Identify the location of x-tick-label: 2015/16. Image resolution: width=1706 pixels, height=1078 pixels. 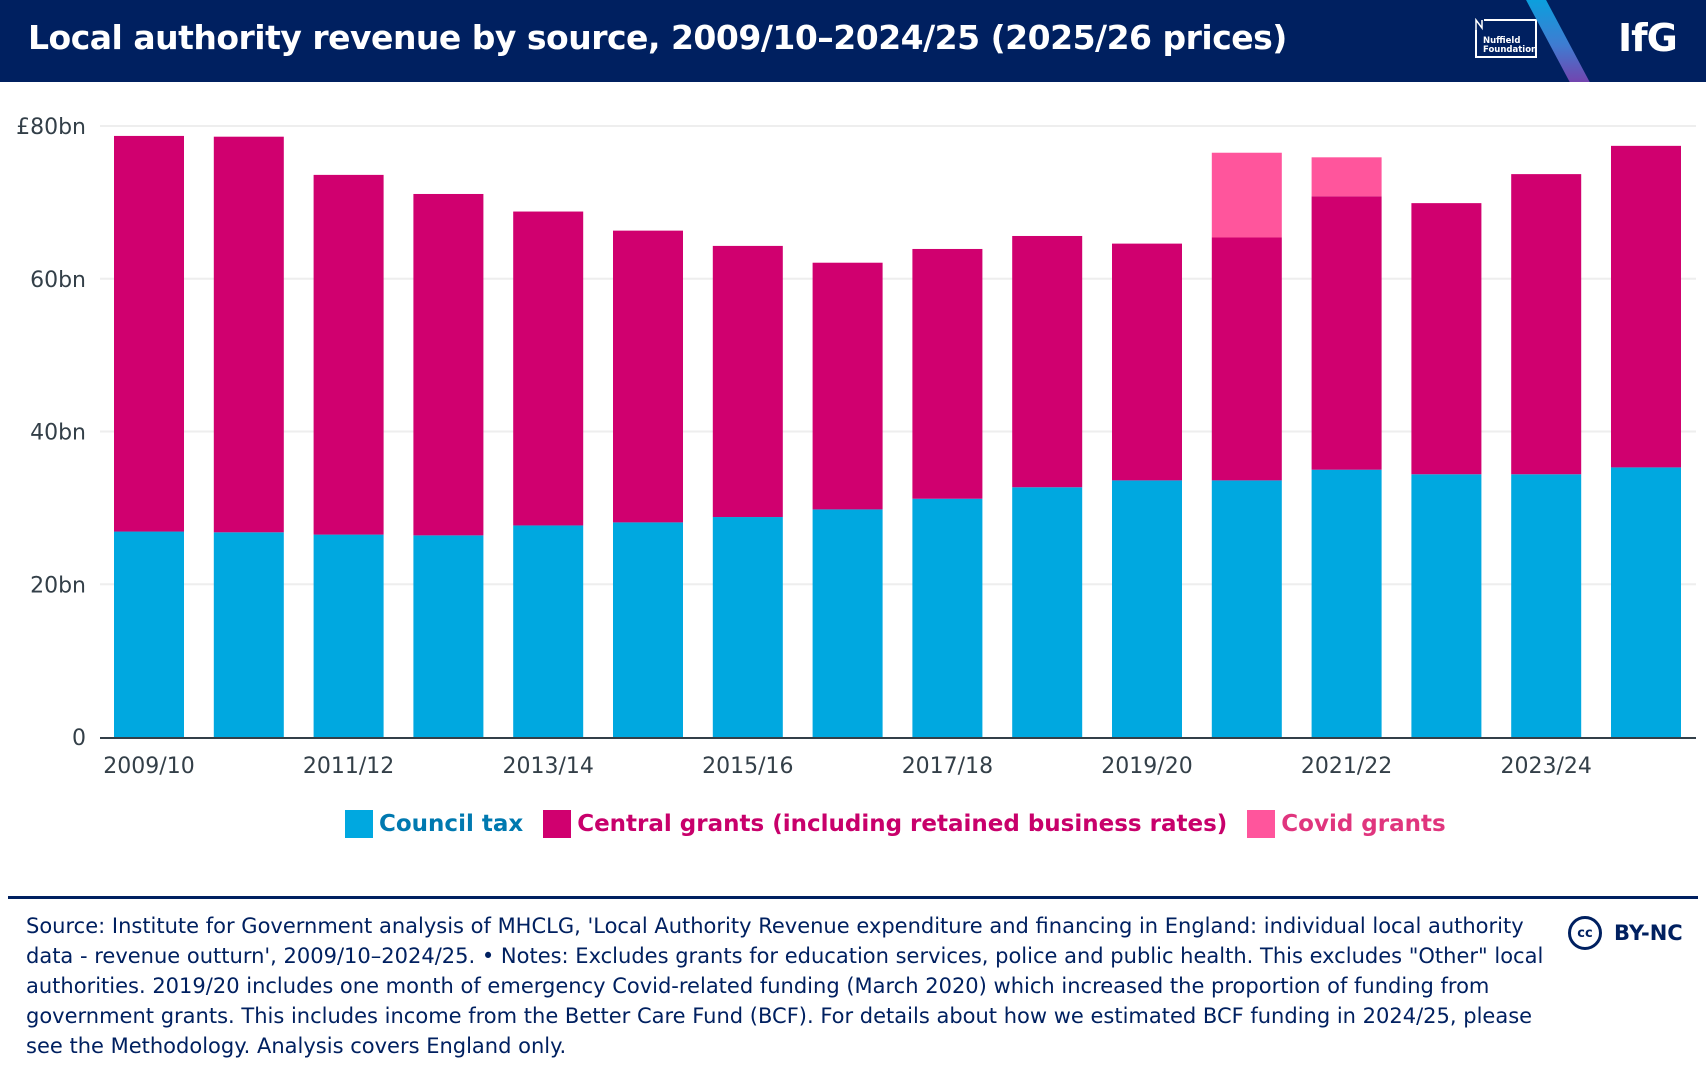
(747, 766).